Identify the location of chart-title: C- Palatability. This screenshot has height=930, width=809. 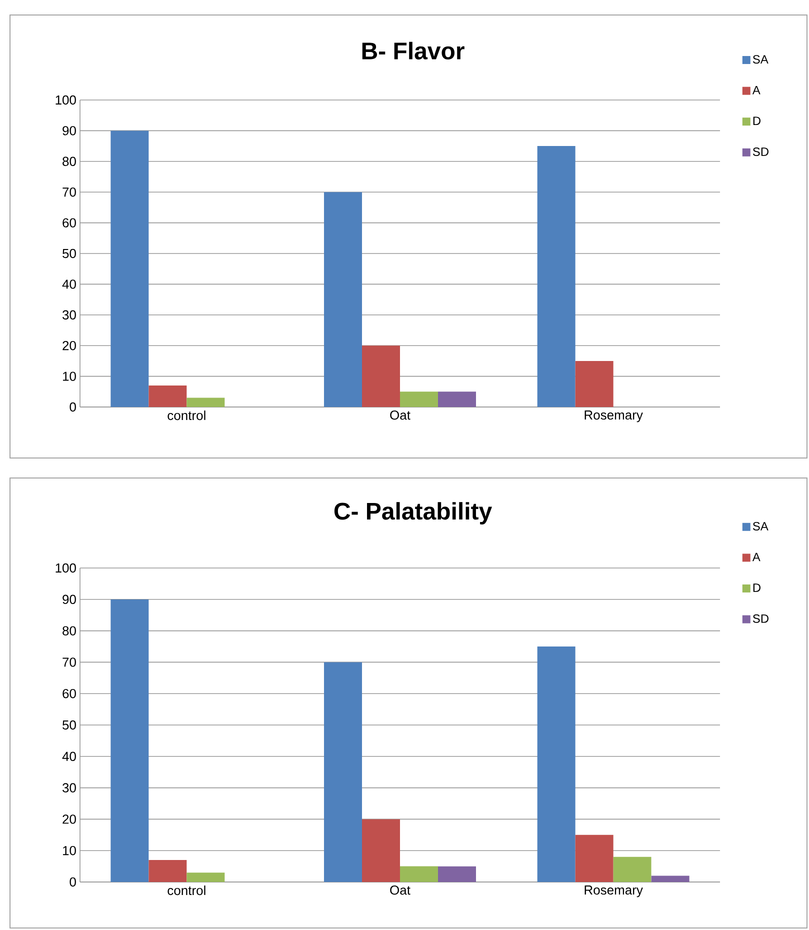
(413, 513).